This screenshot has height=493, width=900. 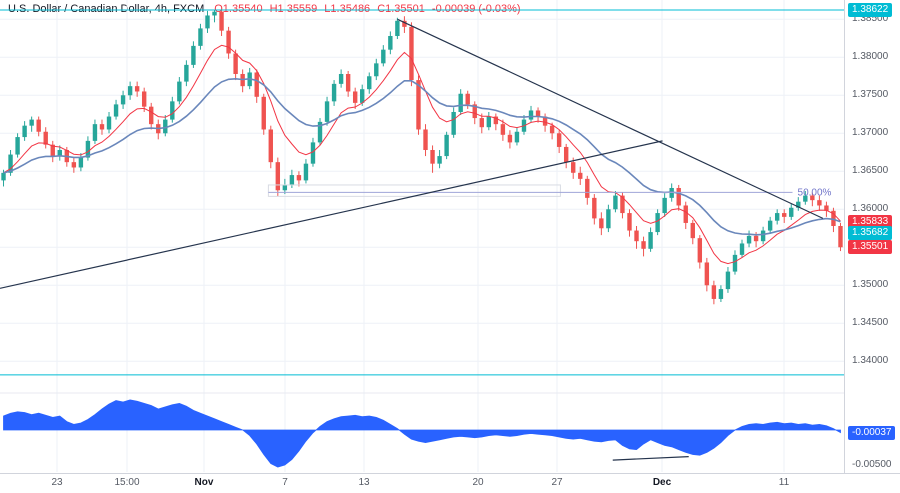 What do you see at coordinates (238, 9) in the screenshot?
I see `ohlc-open: O1.35540` at bounding box center [238, 9].